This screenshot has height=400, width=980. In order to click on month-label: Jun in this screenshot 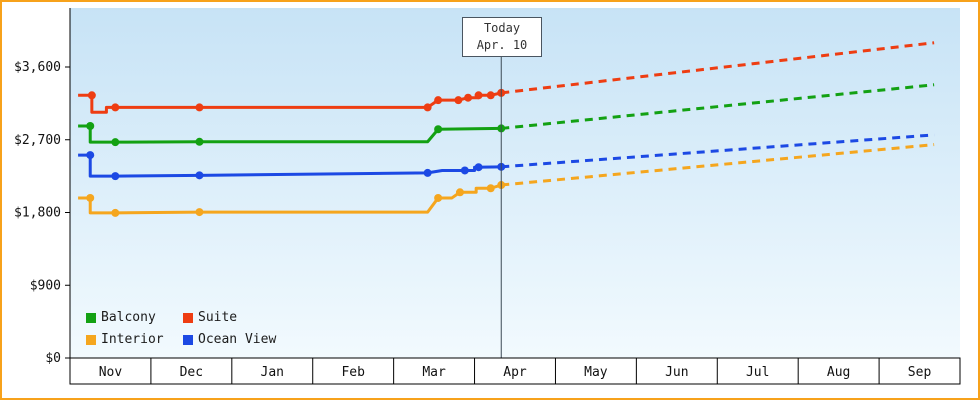, I will do `click(676, 372)`.